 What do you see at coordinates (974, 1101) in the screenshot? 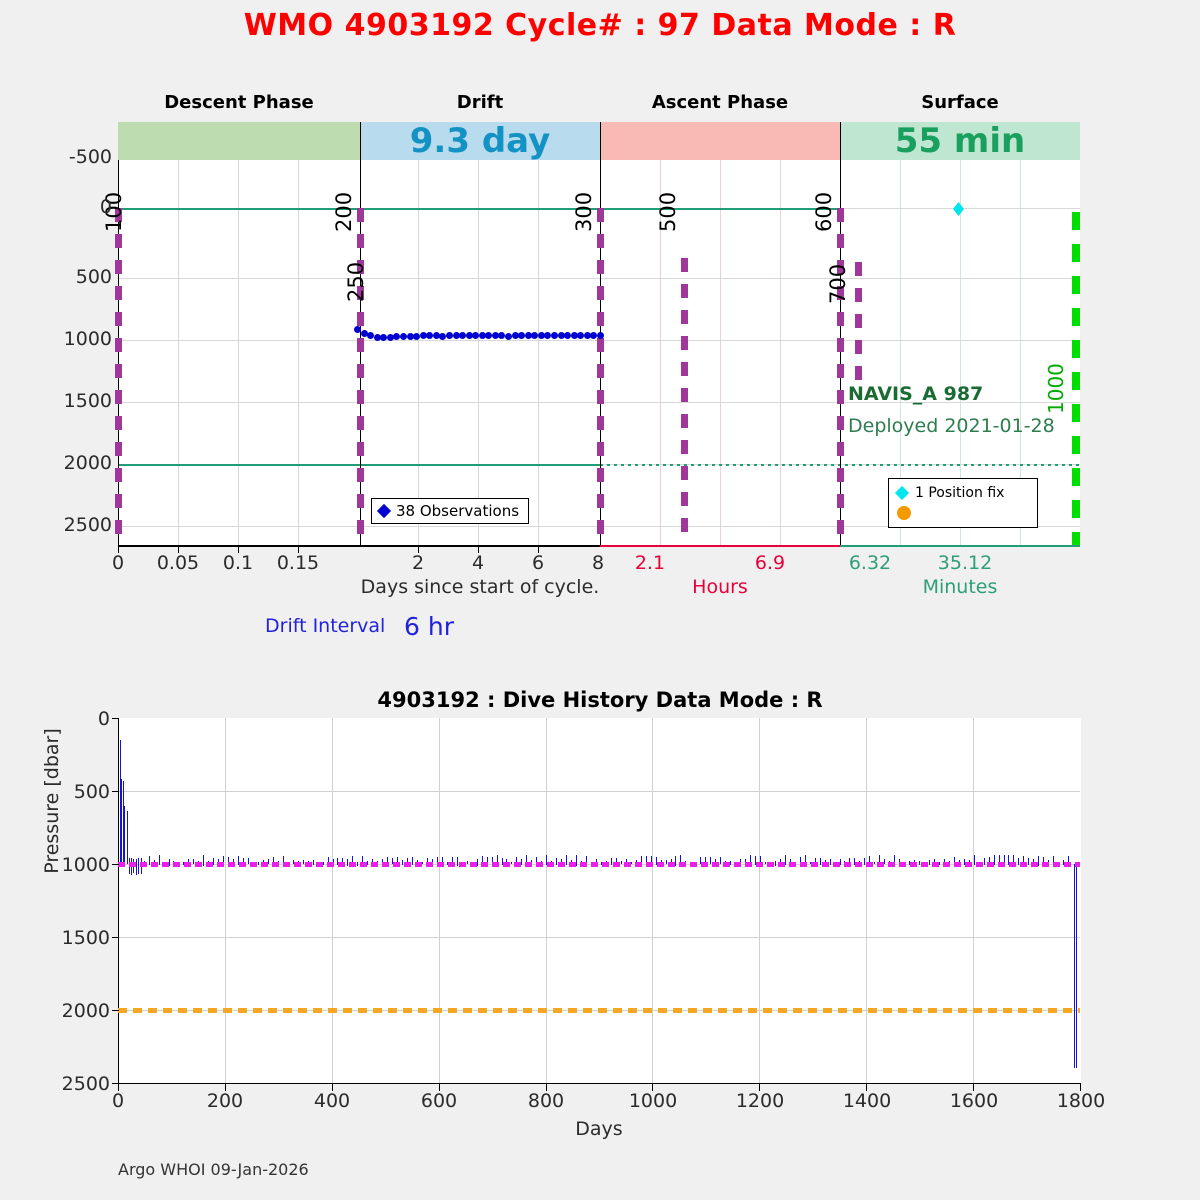
I see `x-tick-label: 1600` at bounding box center [974, 1101].